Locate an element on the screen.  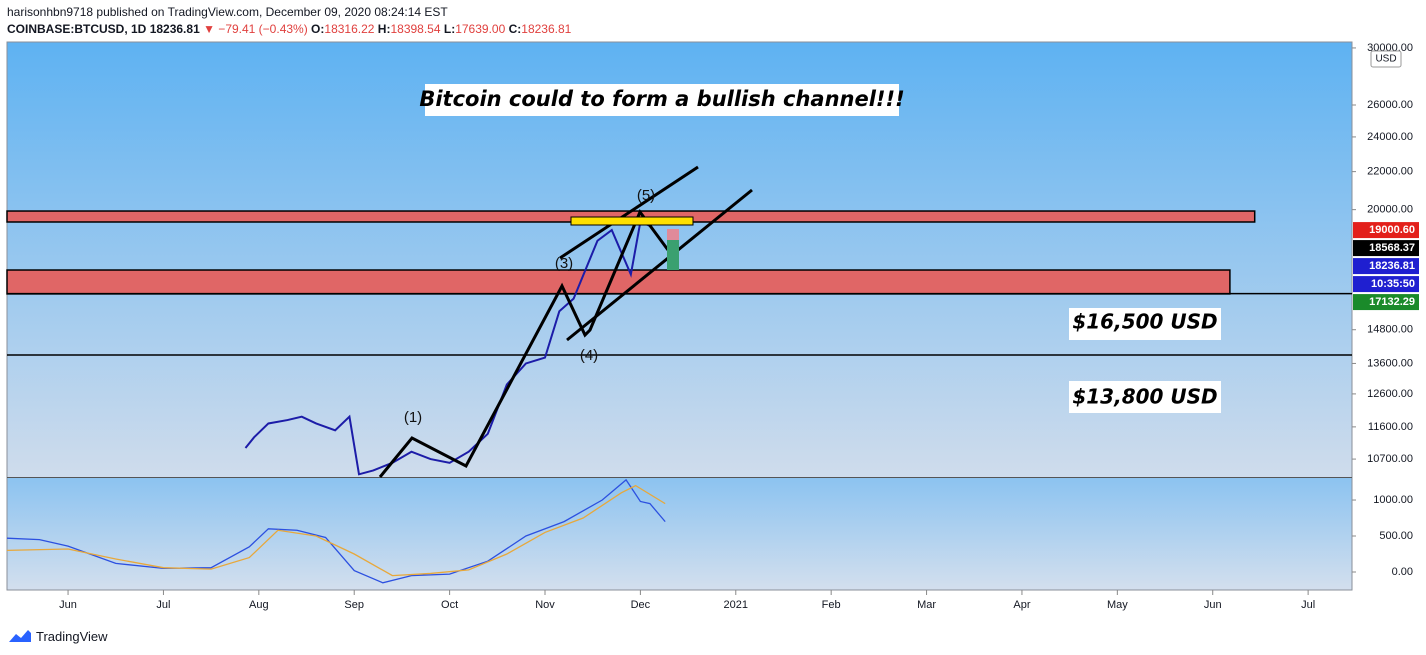
price-label: 19000.60 is located at coordinates (1392, 230).